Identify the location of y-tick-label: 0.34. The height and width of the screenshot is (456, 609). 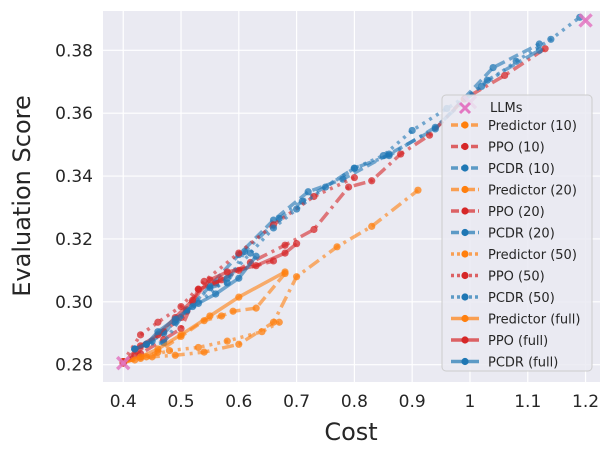
(74, 177).